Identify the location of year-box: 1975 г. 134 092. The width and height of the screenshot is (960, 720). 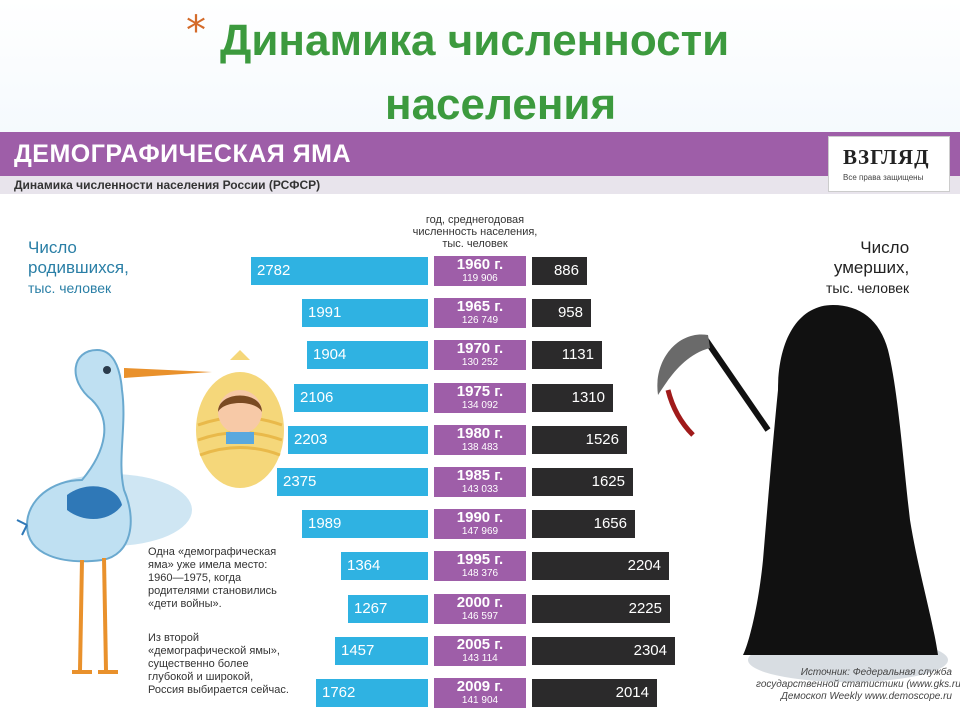
(480, 398).